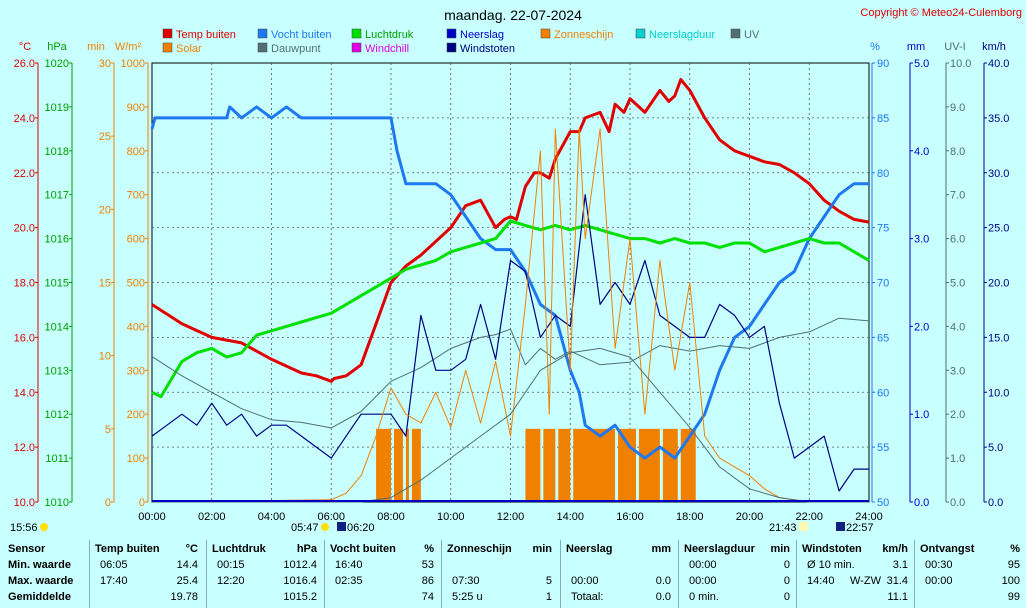  What do you see at coordinates (127, 549) in the screenshot?
I see `stats-header: Temp buiten` at bounding box center [127, 549].